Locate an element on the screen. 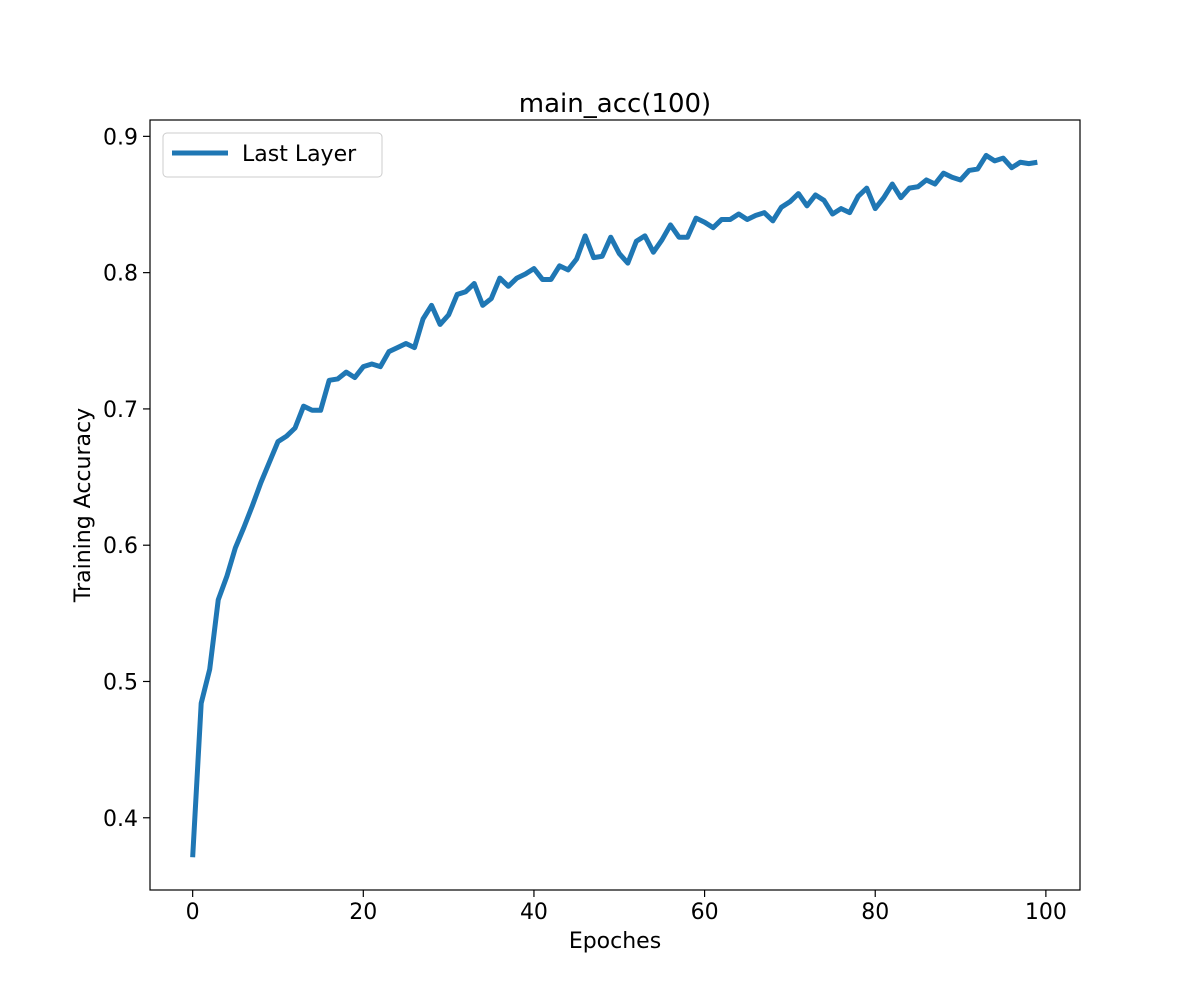  x-axis-label: Epoches is located at coordinates (615, 941).